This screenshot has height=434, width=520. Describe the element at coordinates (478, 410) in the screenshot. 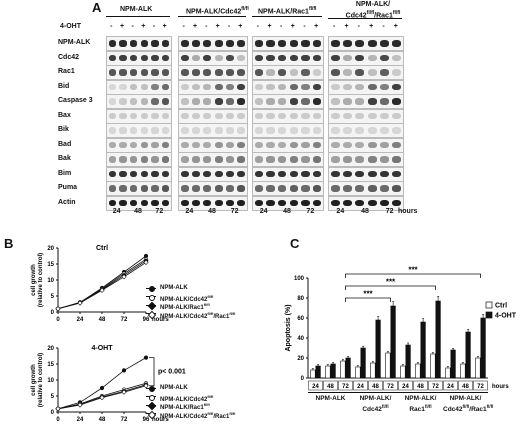

I see `group-label-line3: /Rac1` at that location.